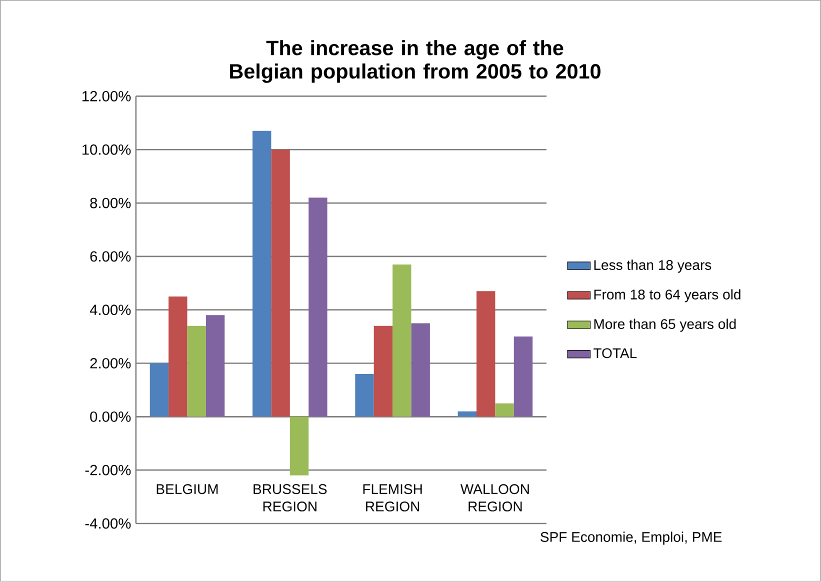  Describe the element at coordinates (392, 498) in the screenshot. I see `x-tick-label: FLEMISH REGION` at that location.